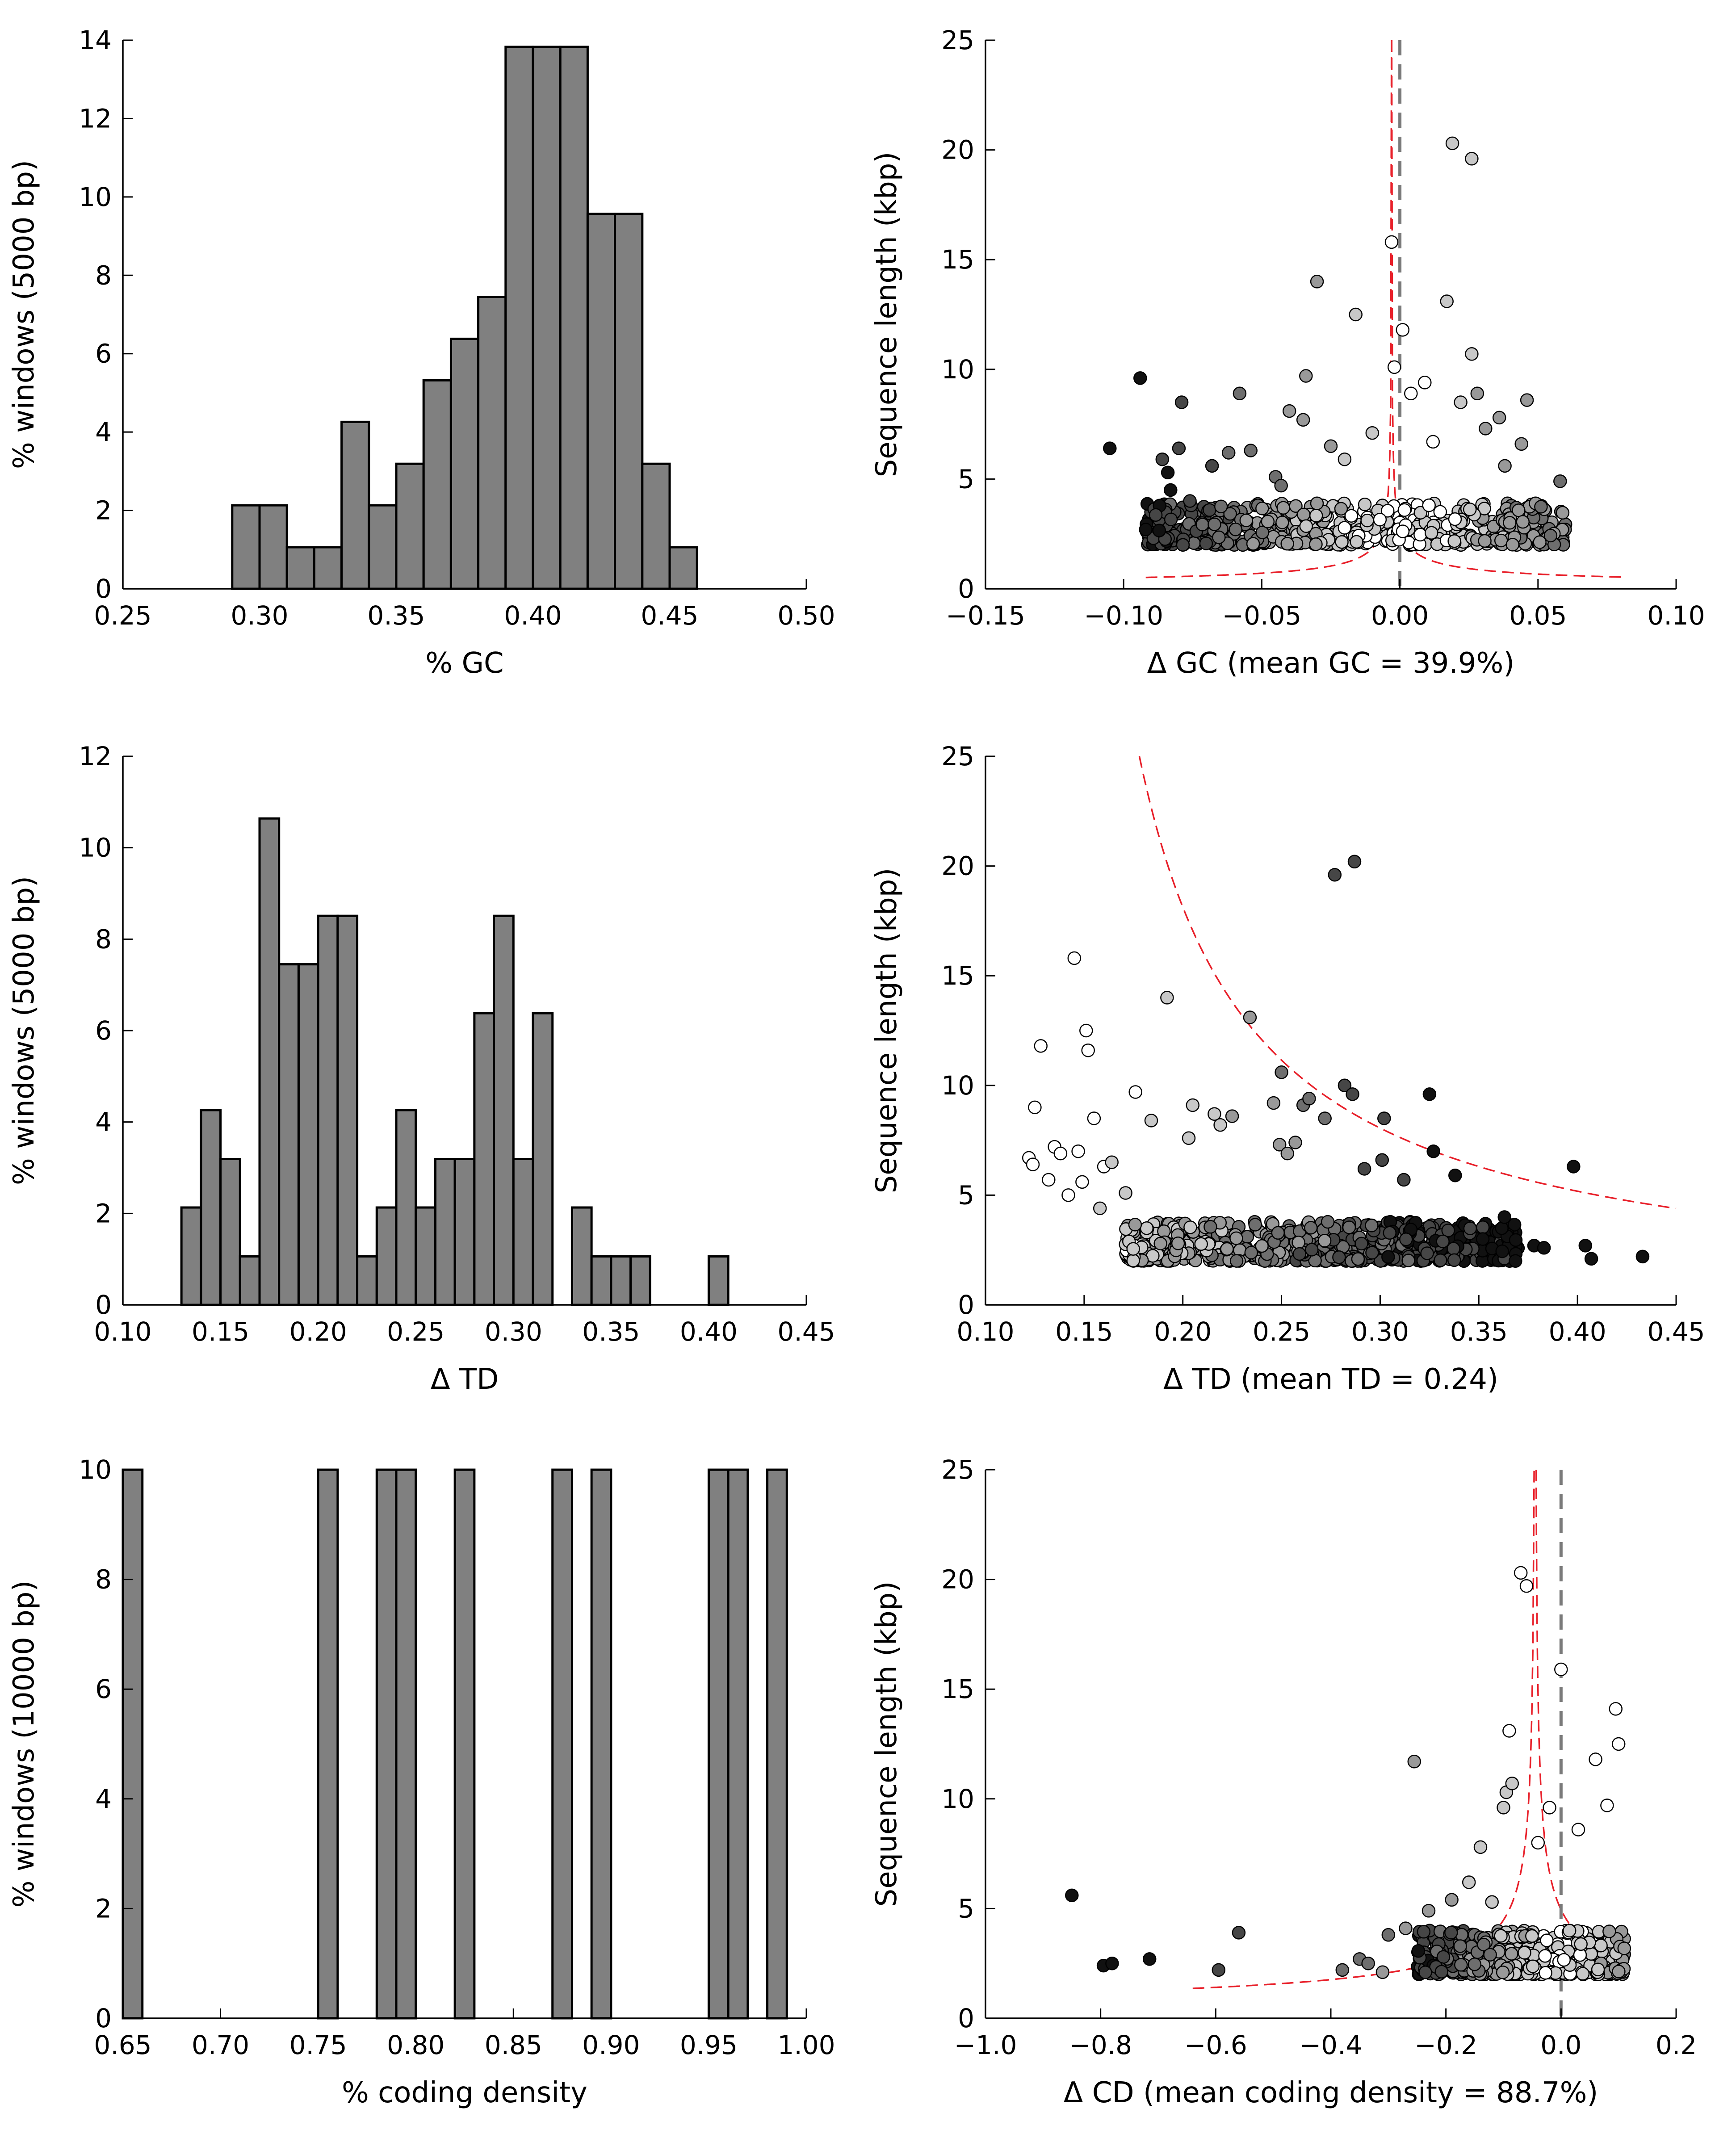  I want to click on y-axis-label: Sequence length (kbp), so click(886, 1031).